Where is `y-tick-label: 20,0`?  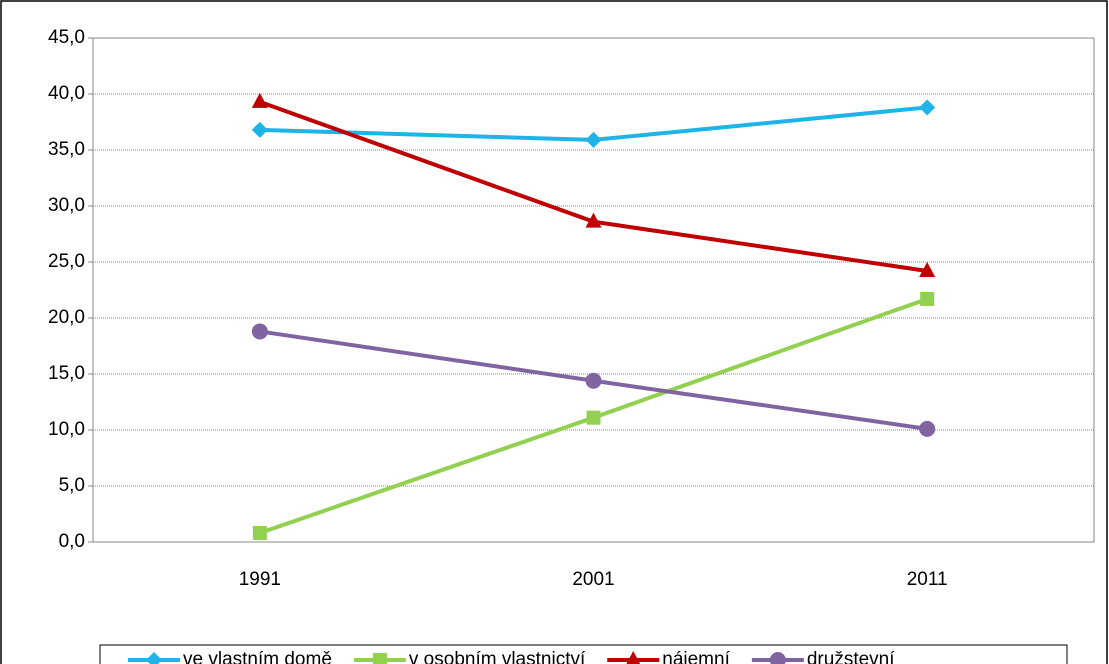 y-tick-label: 20,0 is located at coordinates (66, 317).